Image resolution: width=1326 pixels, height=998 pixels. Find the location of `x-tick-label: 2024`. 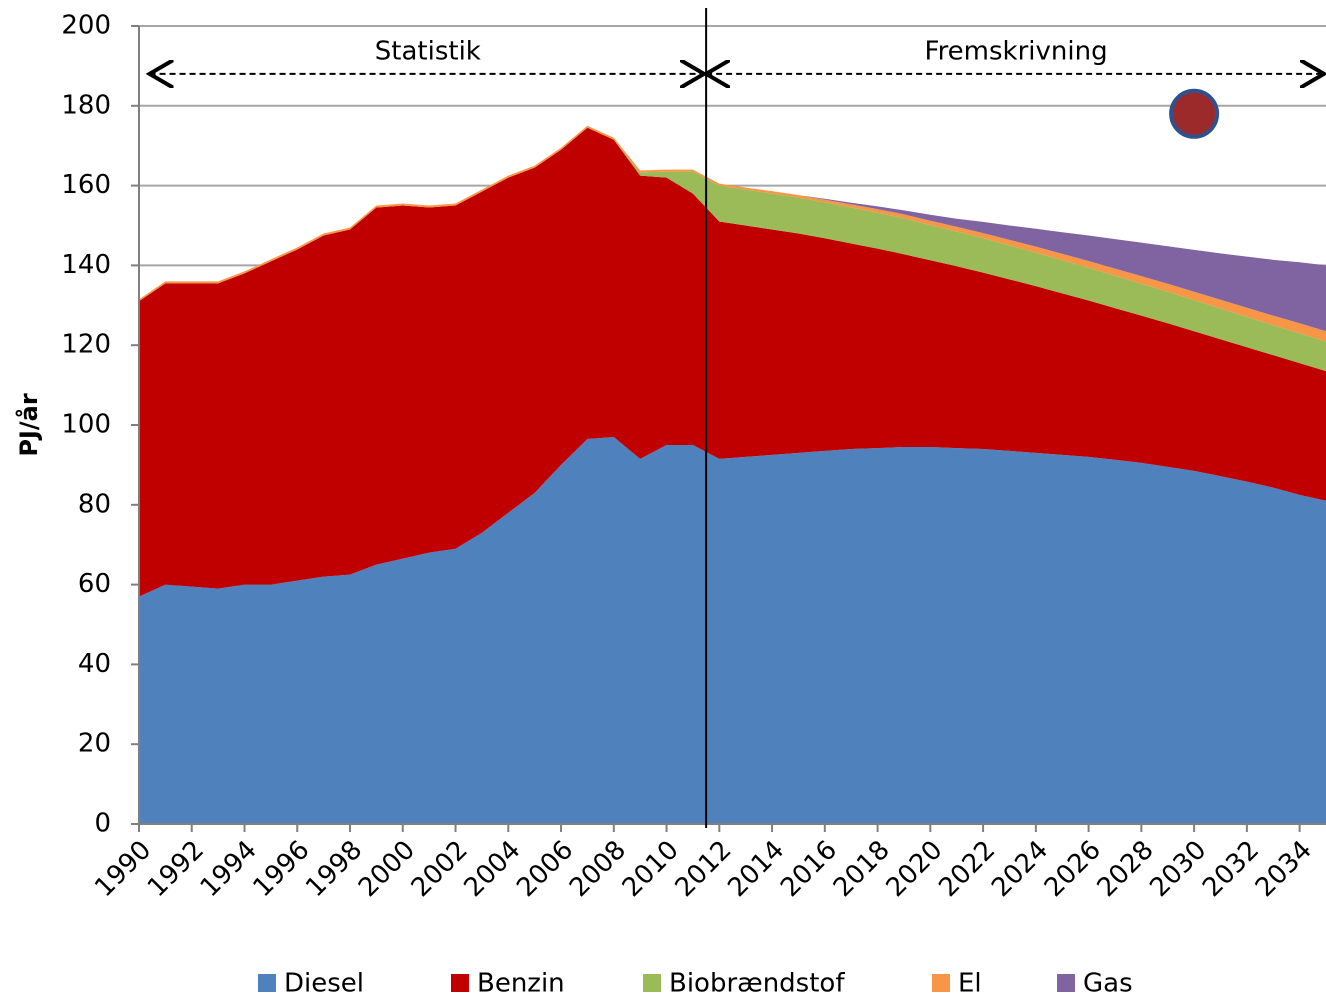

x-tick-label: 2024 is located at coordinates (1020, 869).